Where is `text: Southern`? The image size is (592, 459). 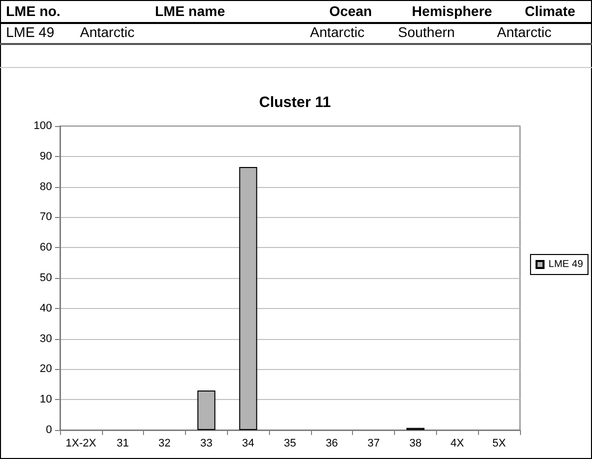 text: Southern is located at coordinates (426, 32).